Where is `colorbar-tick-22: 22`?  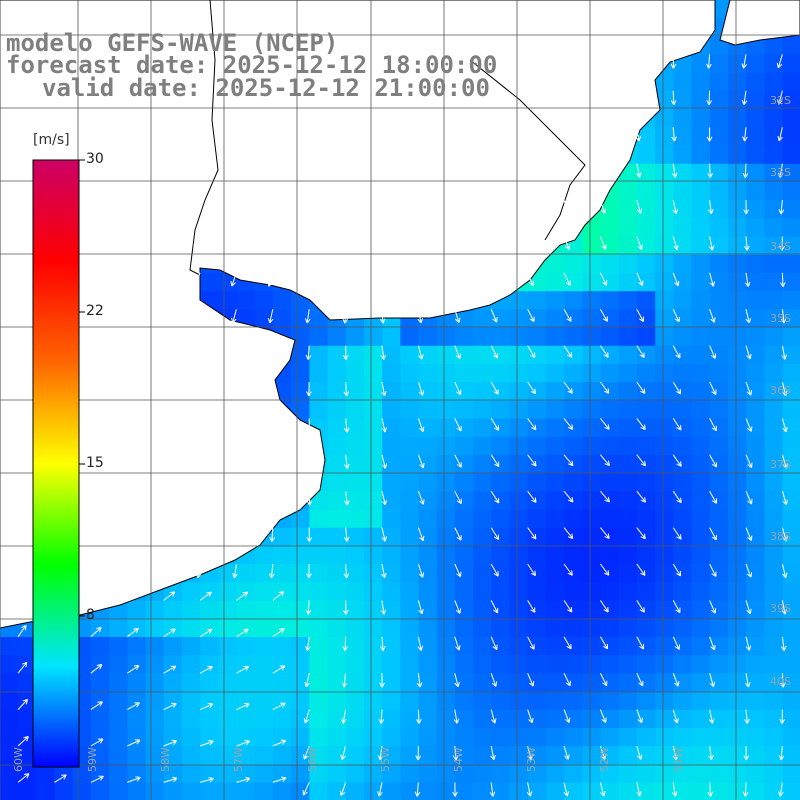
colorbar-tick-22: 22 is located at coordinates (95, 311).